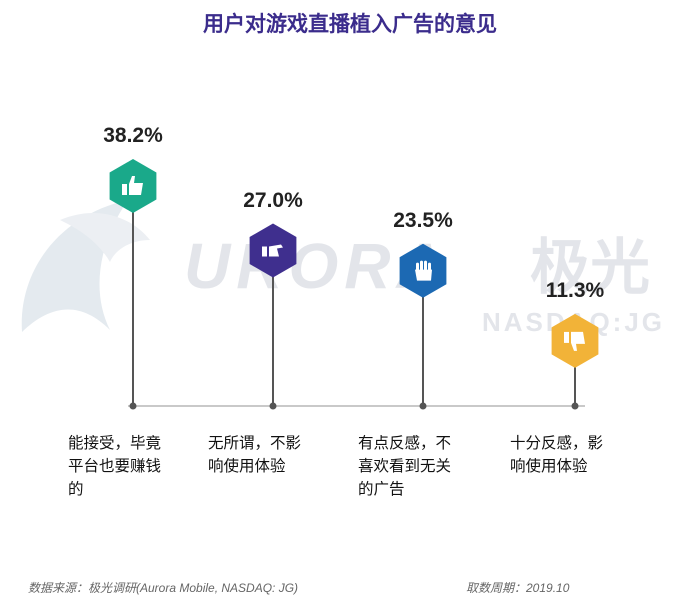 Image resolution: width=700 pixels, height=606 pixels. I want to click on value-label: 11.3%, so click(575, 290).